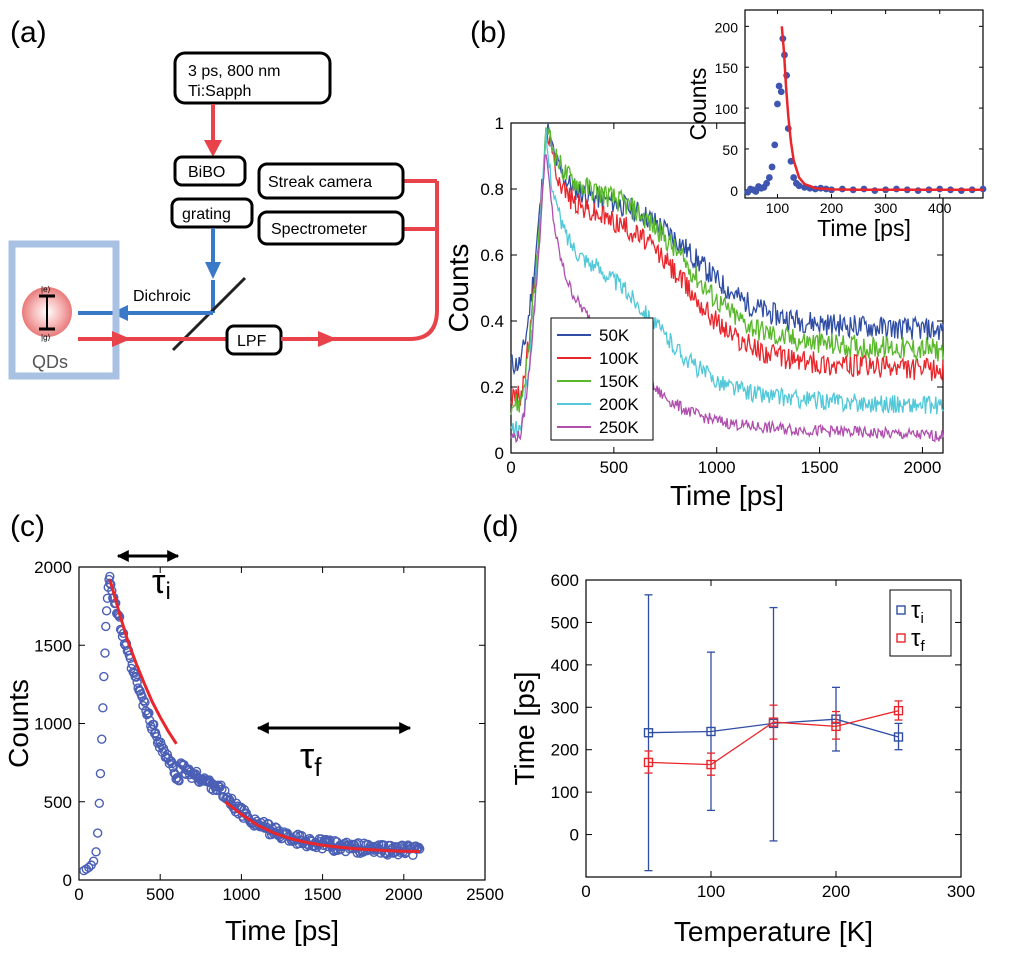  What do you see at coordinates (46, 337) in the screenshot?
I see `state-g: |g⟩` at bounding box center [46, 337].